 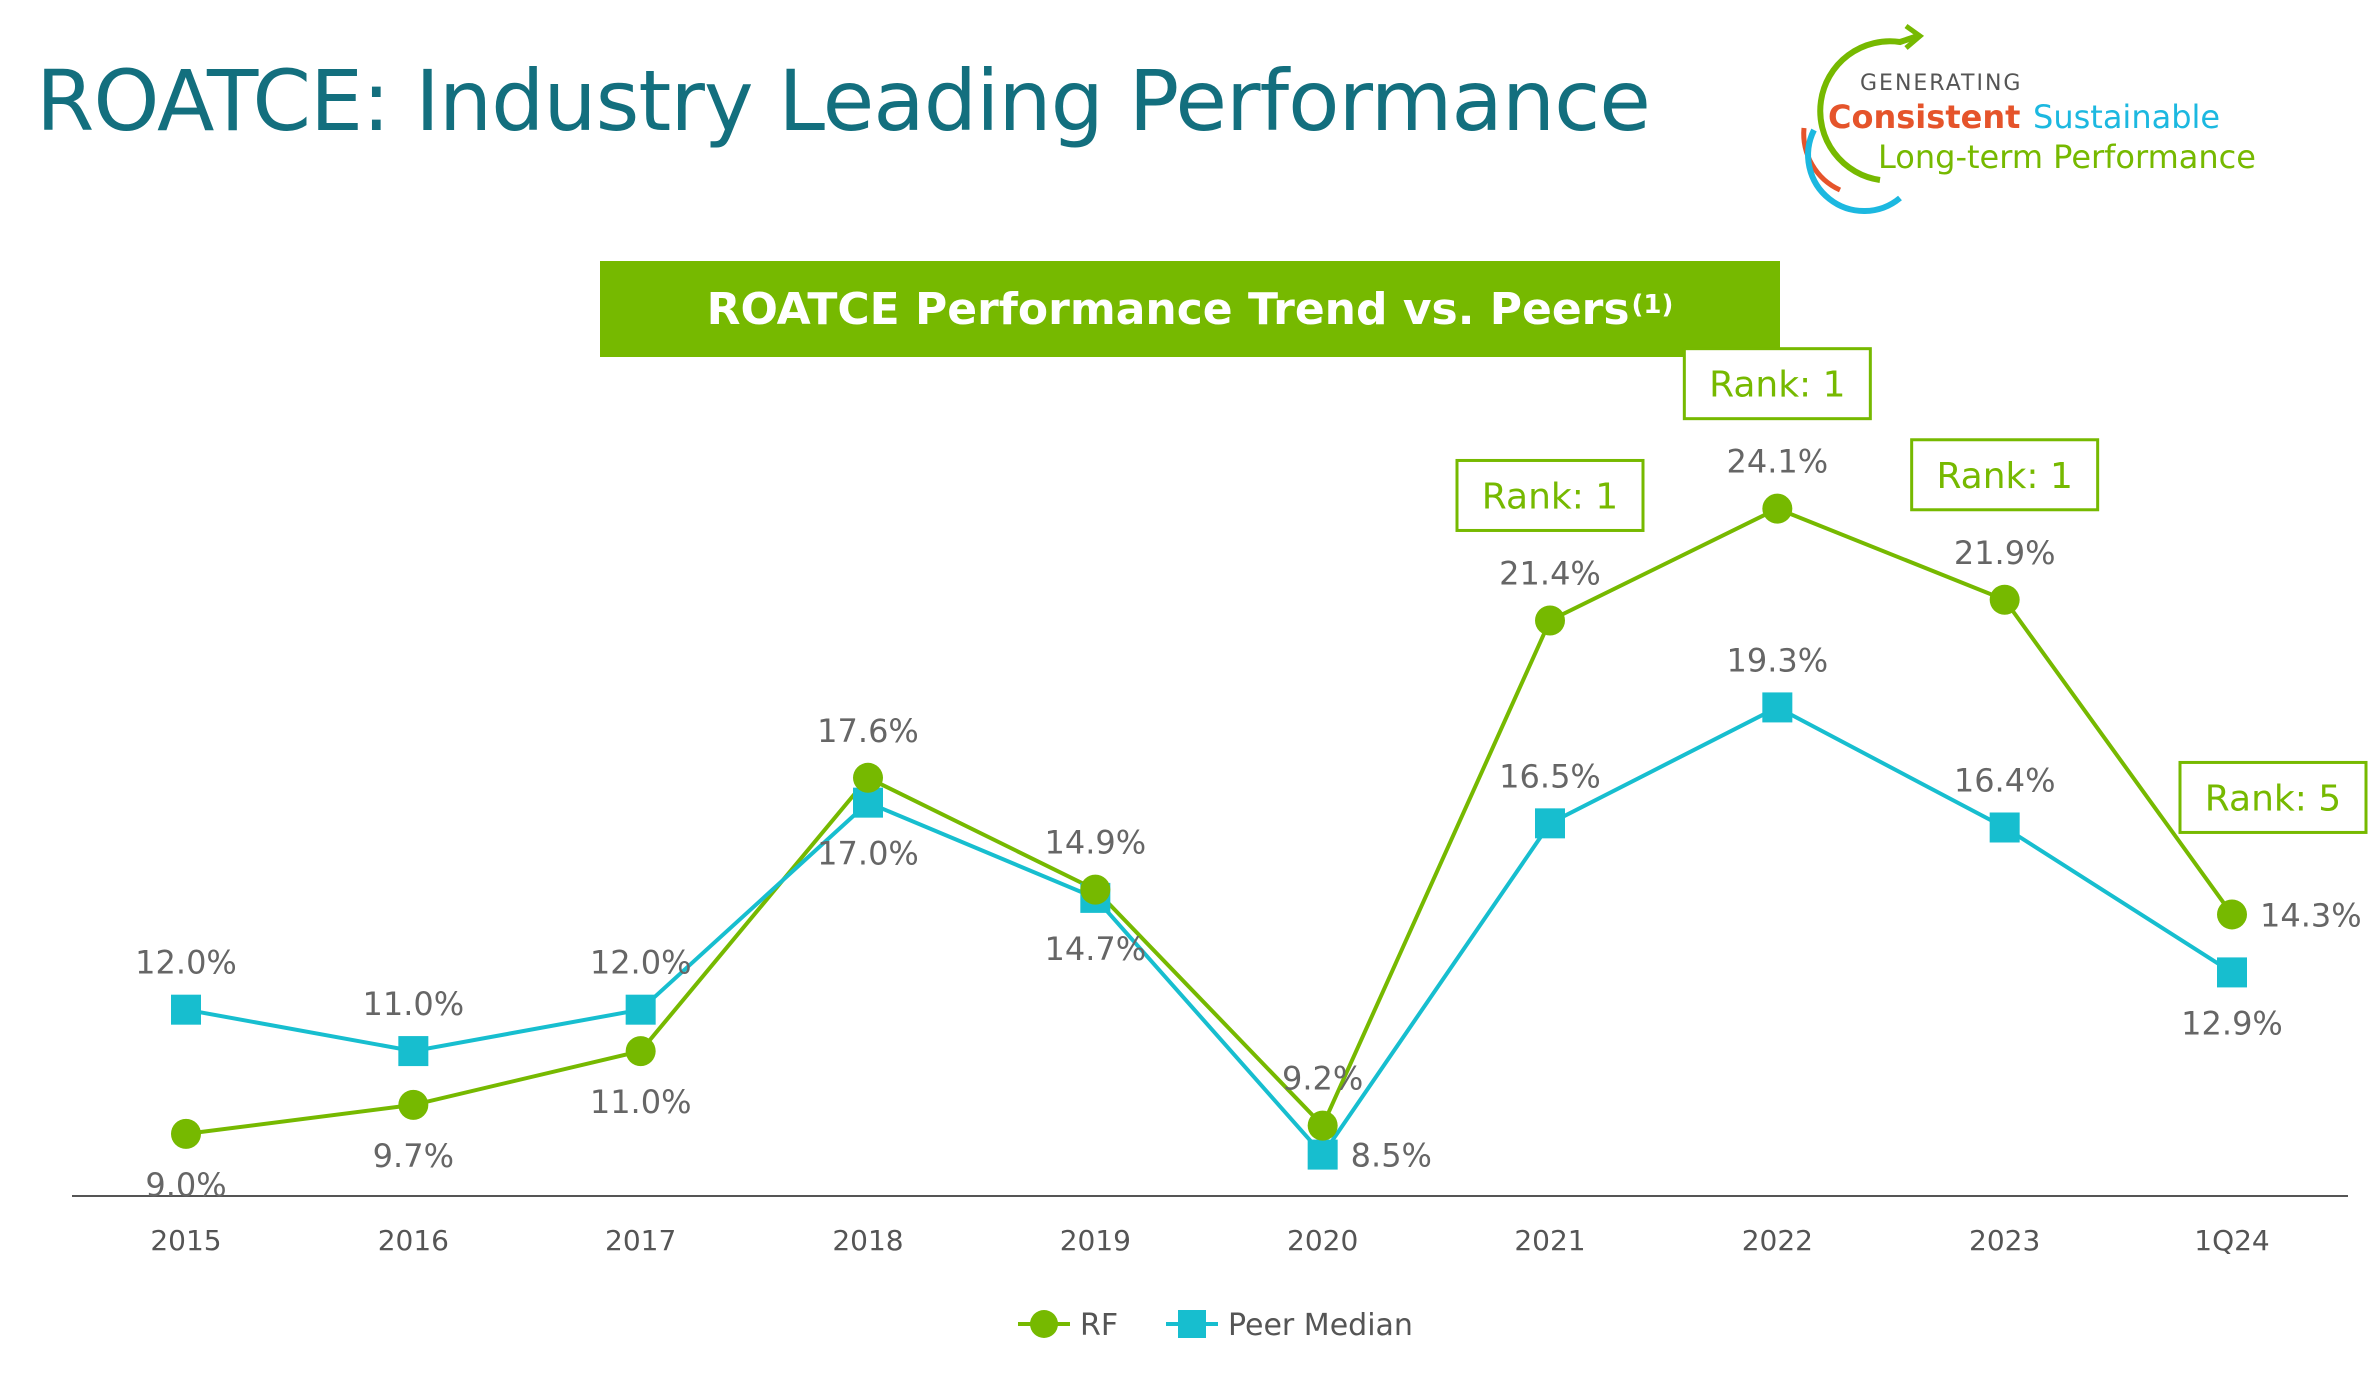 I want to click on peer-median-data-label-2019: 14.7%, so click(x=1096, y=949).